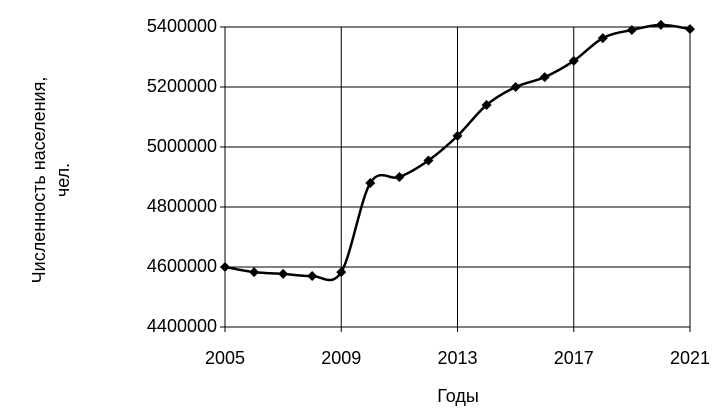 Image resolution: width=717 pixels, height=414 pixels. I want to click on x-axis-label: Годы, so click(458, 396).